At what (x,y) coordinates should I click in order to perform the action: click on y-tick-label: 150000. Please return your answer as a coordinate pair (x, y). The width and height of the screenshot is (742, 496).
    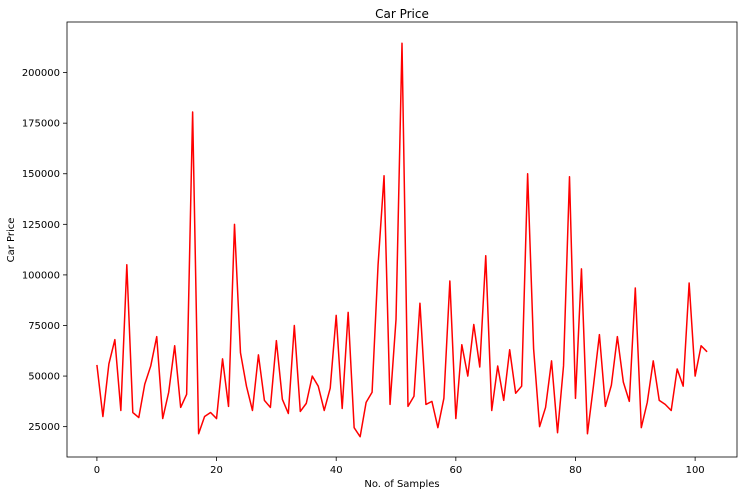
    Looking at the image, I should click on (41, 174).